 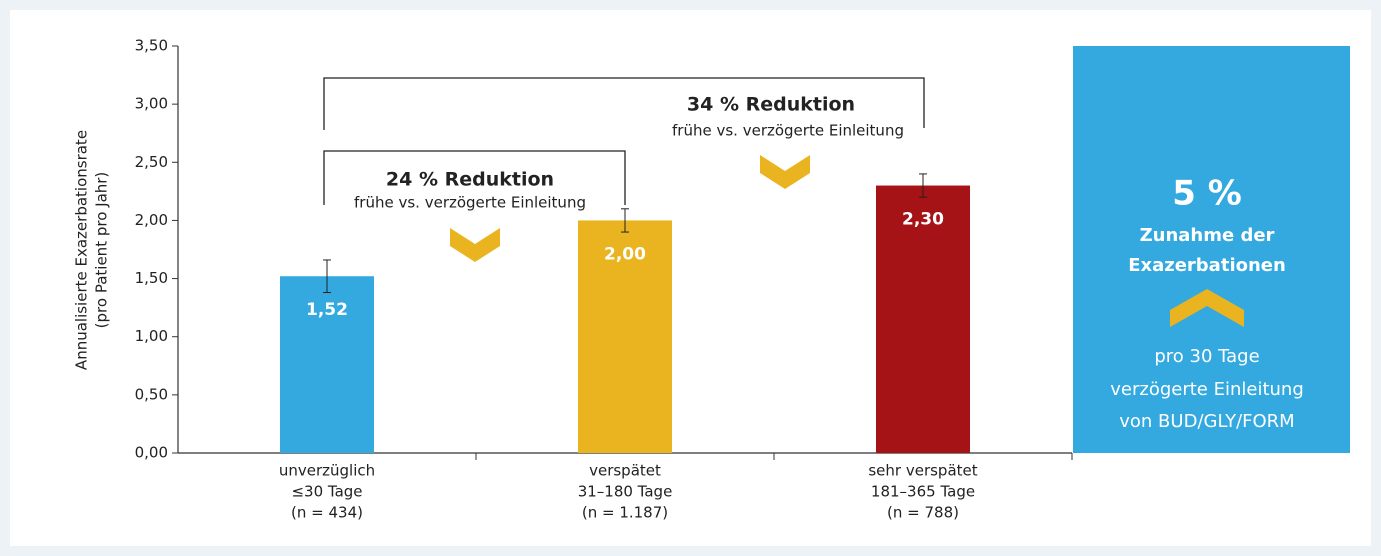 I want to click on annotation-title: 34 % Reduktion, so click(x=771, y=105).